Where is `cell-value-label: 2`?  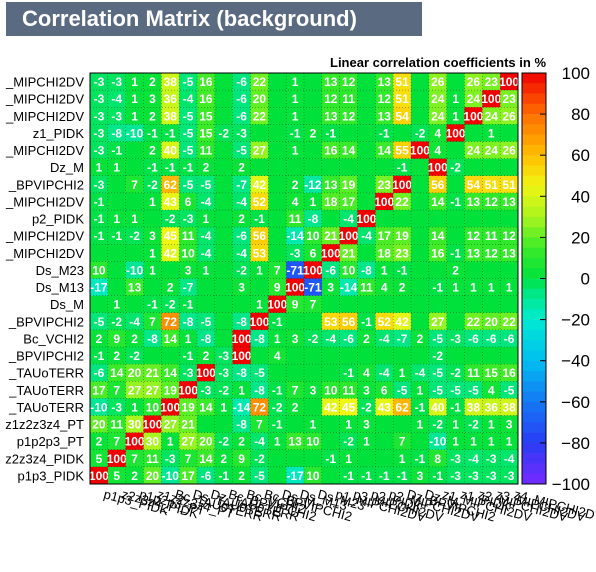
cell-value-label: 2 is located at coordinates (402, 288).